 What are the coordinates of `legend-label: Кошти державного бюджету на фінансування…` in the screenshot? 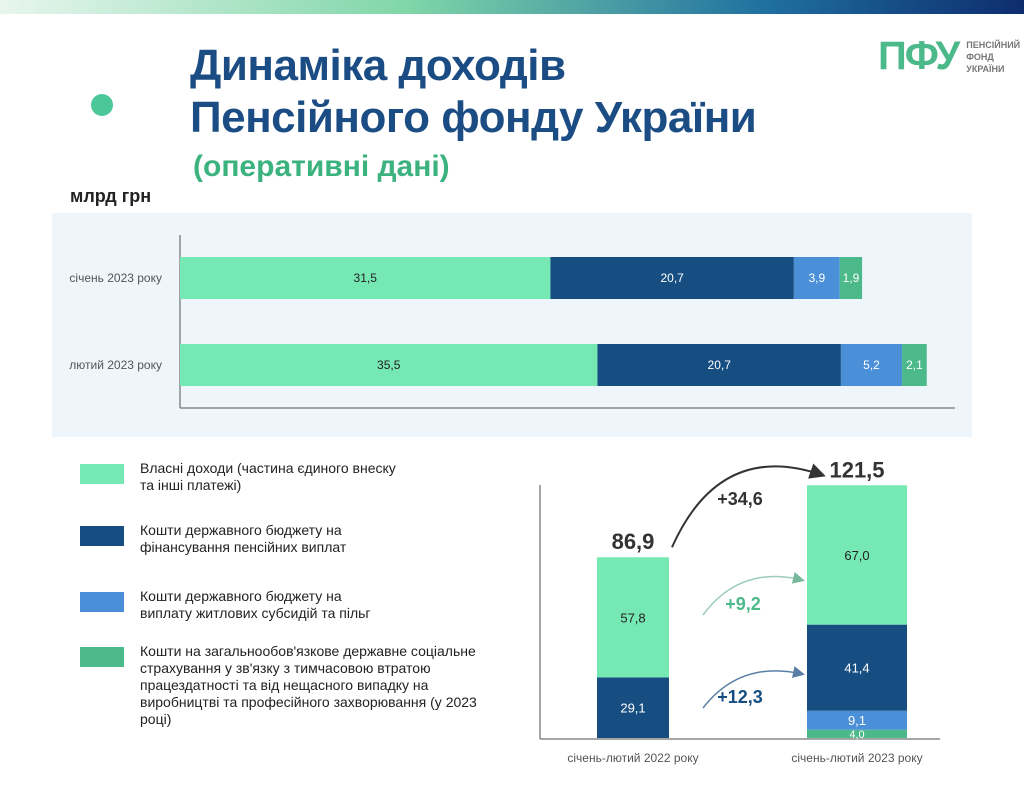 It's located at (243, 538).